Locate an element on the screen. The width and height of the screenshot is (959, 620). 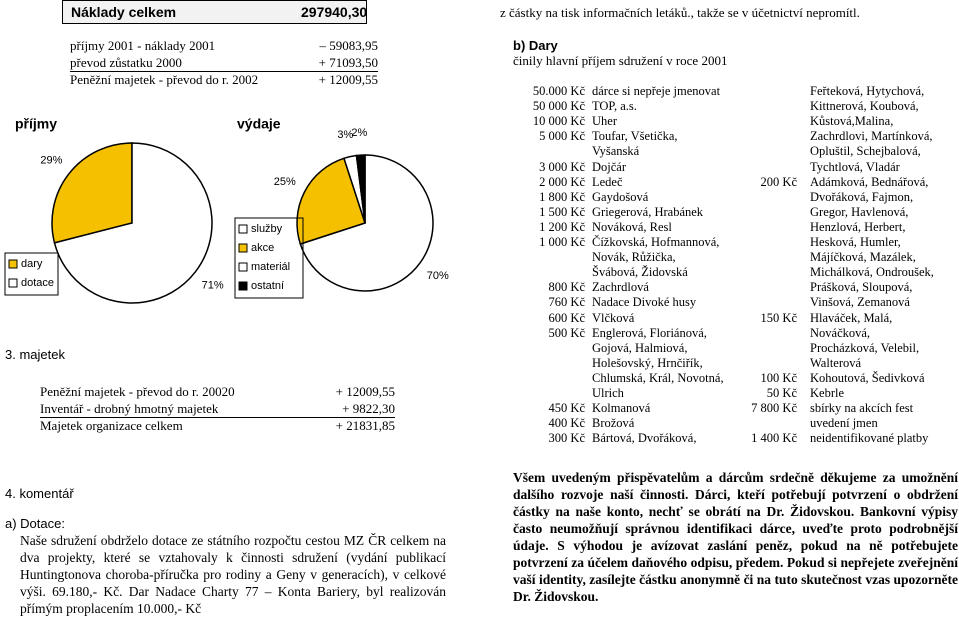
table-cell: Chlumská, Král, Novotná, is located at coordinates (658, 377).